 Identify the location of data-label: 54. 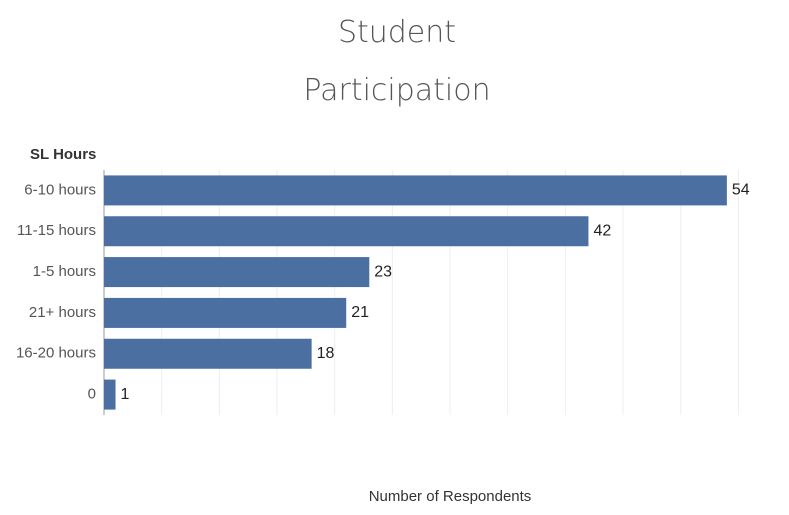
(741, 190).